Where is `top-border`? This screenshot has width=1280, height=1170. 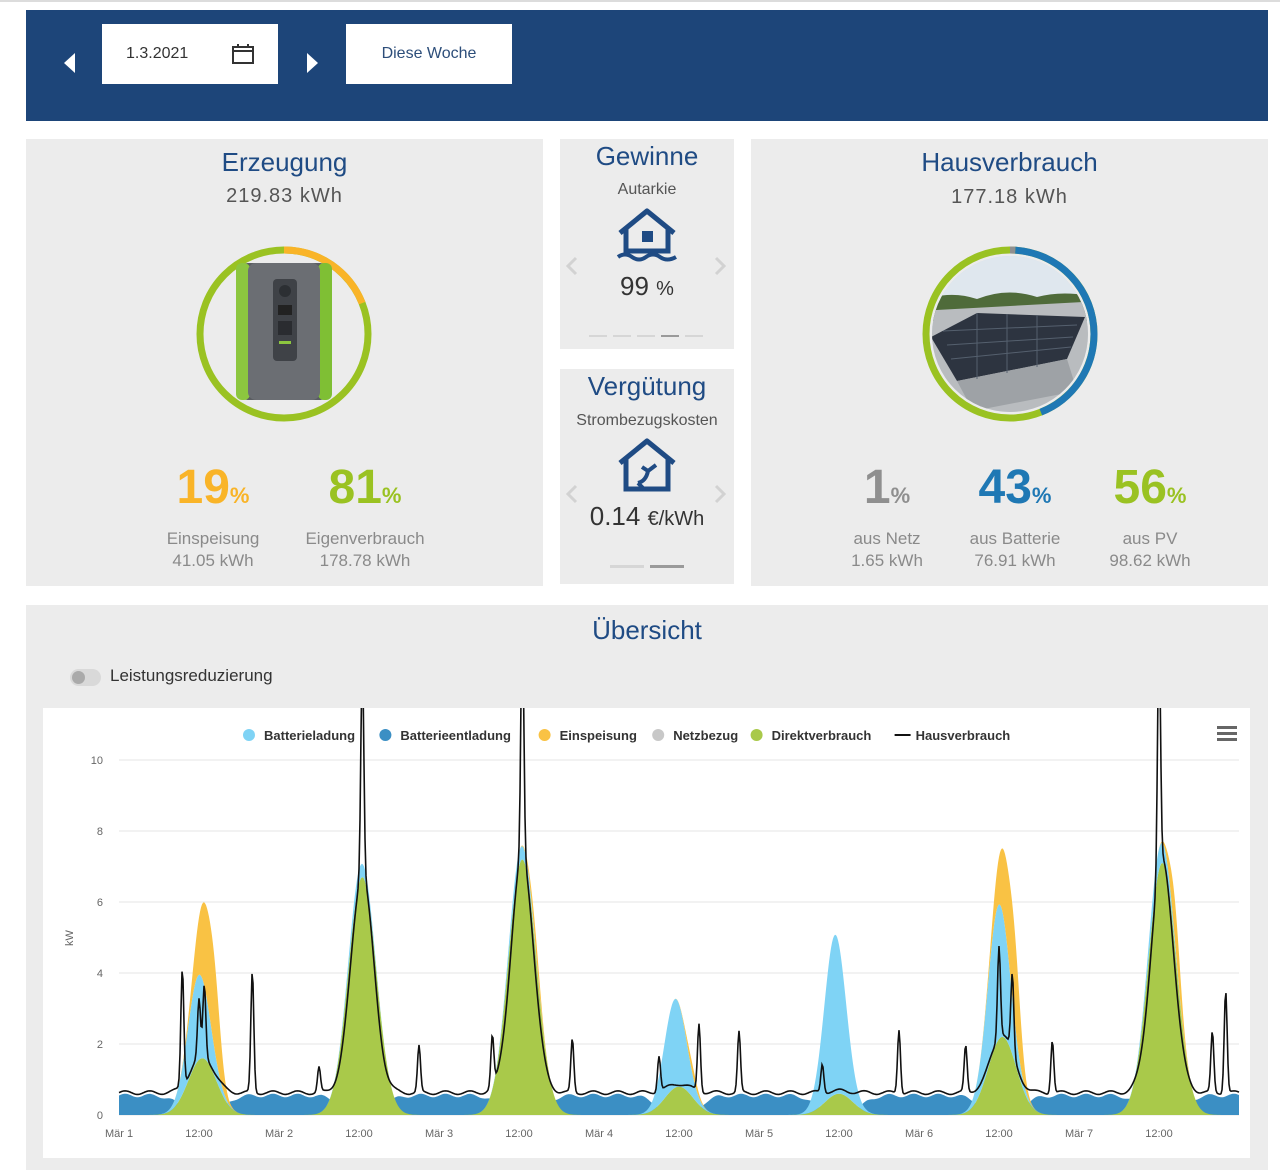 top-border is located at coordinates (640, 1).